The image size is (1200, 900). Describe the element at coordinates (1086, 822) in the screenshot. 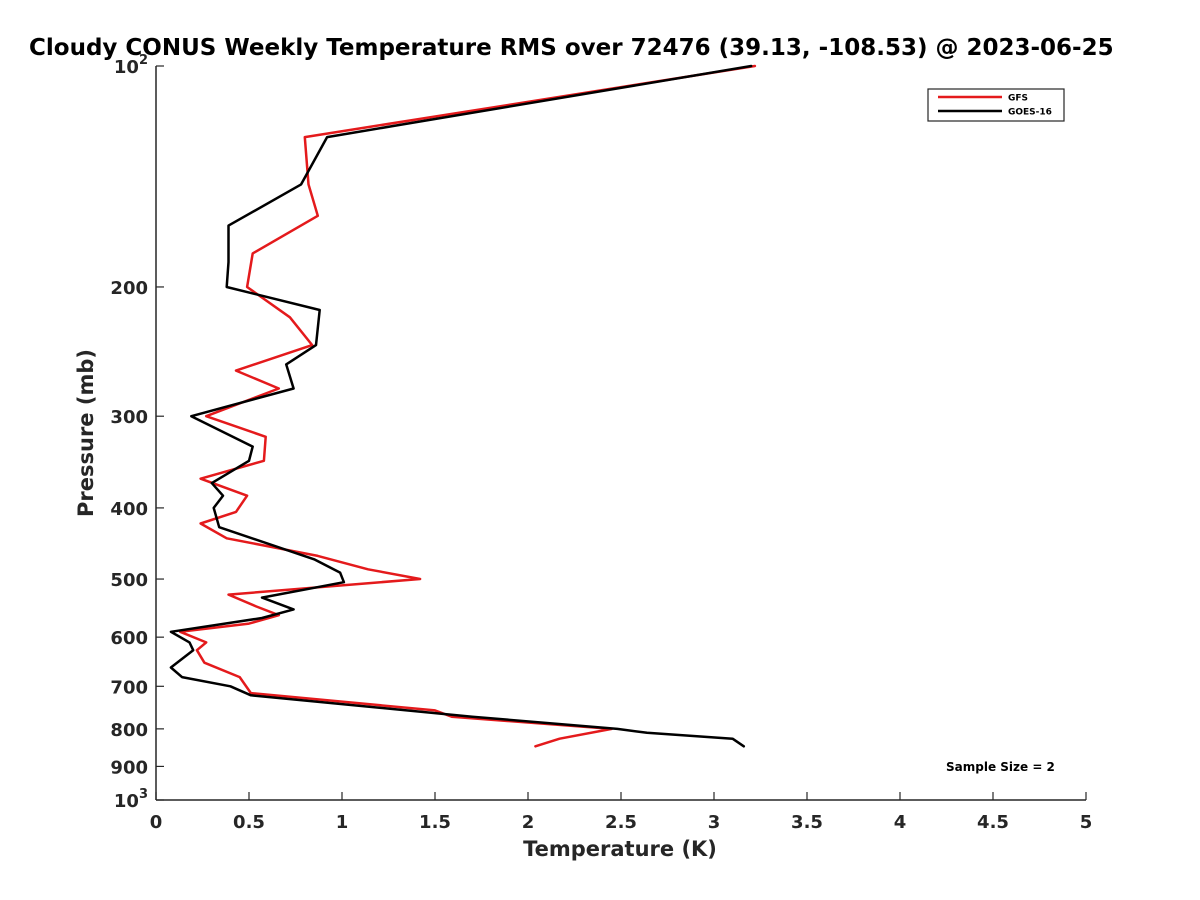

I see `x-tick-label: 5` at that location.